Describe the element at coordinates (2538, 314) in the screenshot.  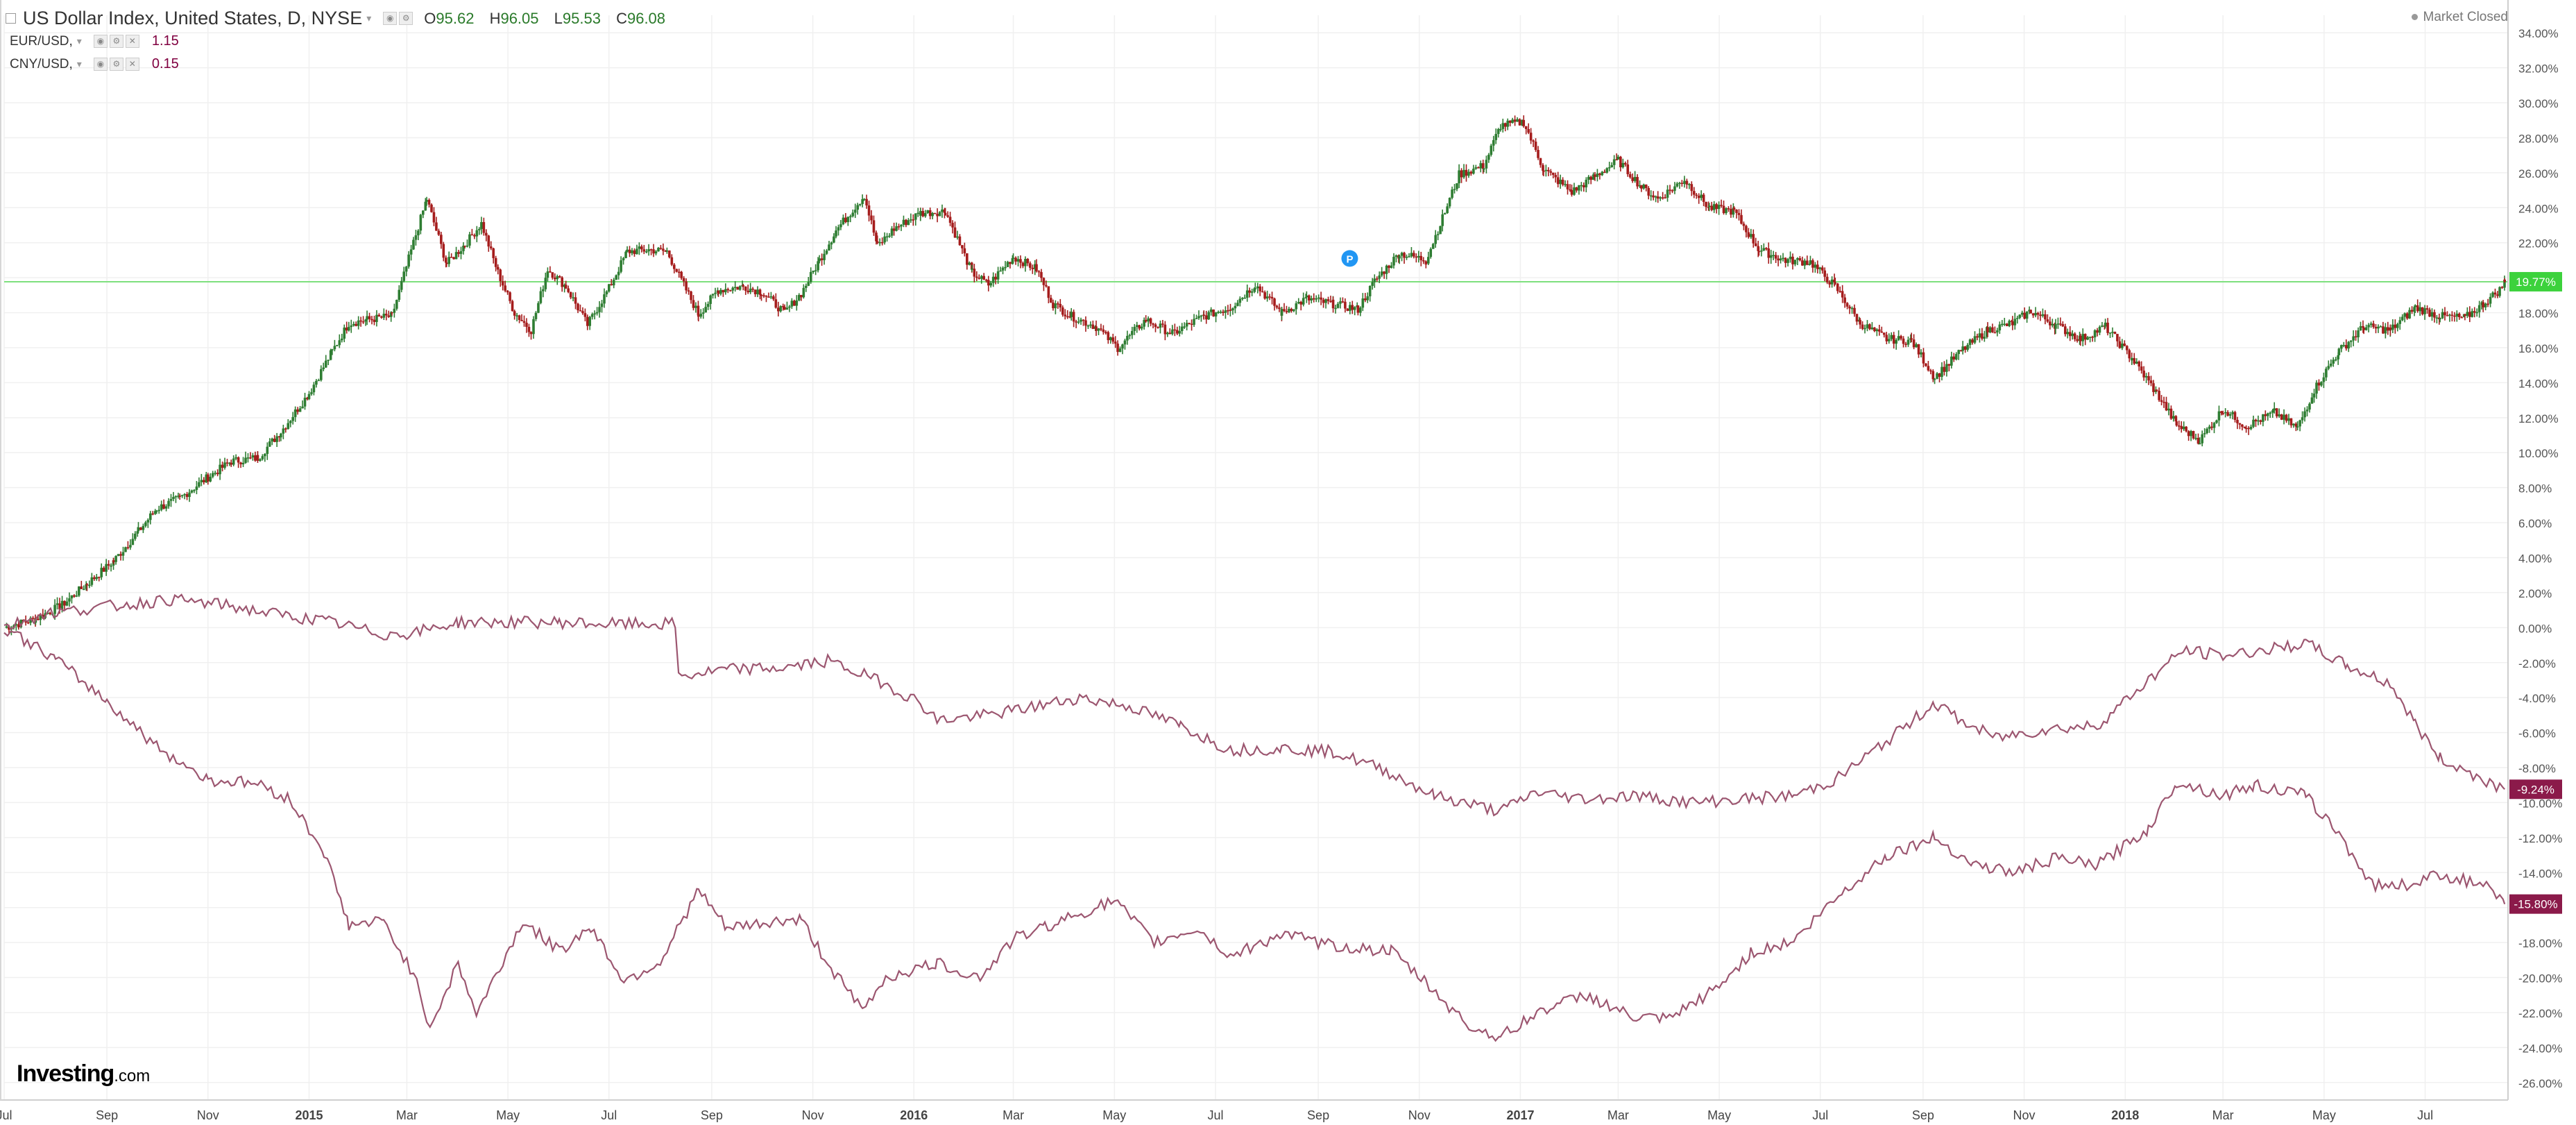
I see `y-tick-label: 18.00%` at that location.